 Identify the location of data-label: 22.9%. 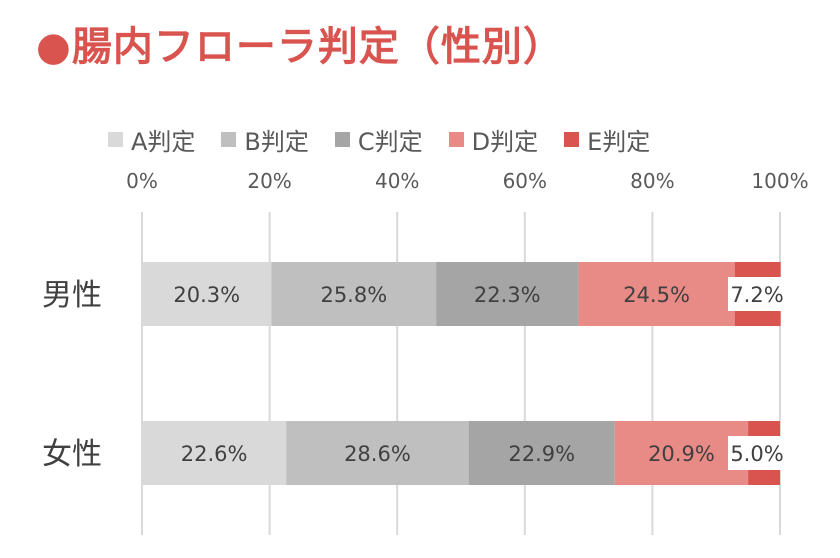
(541, 454).